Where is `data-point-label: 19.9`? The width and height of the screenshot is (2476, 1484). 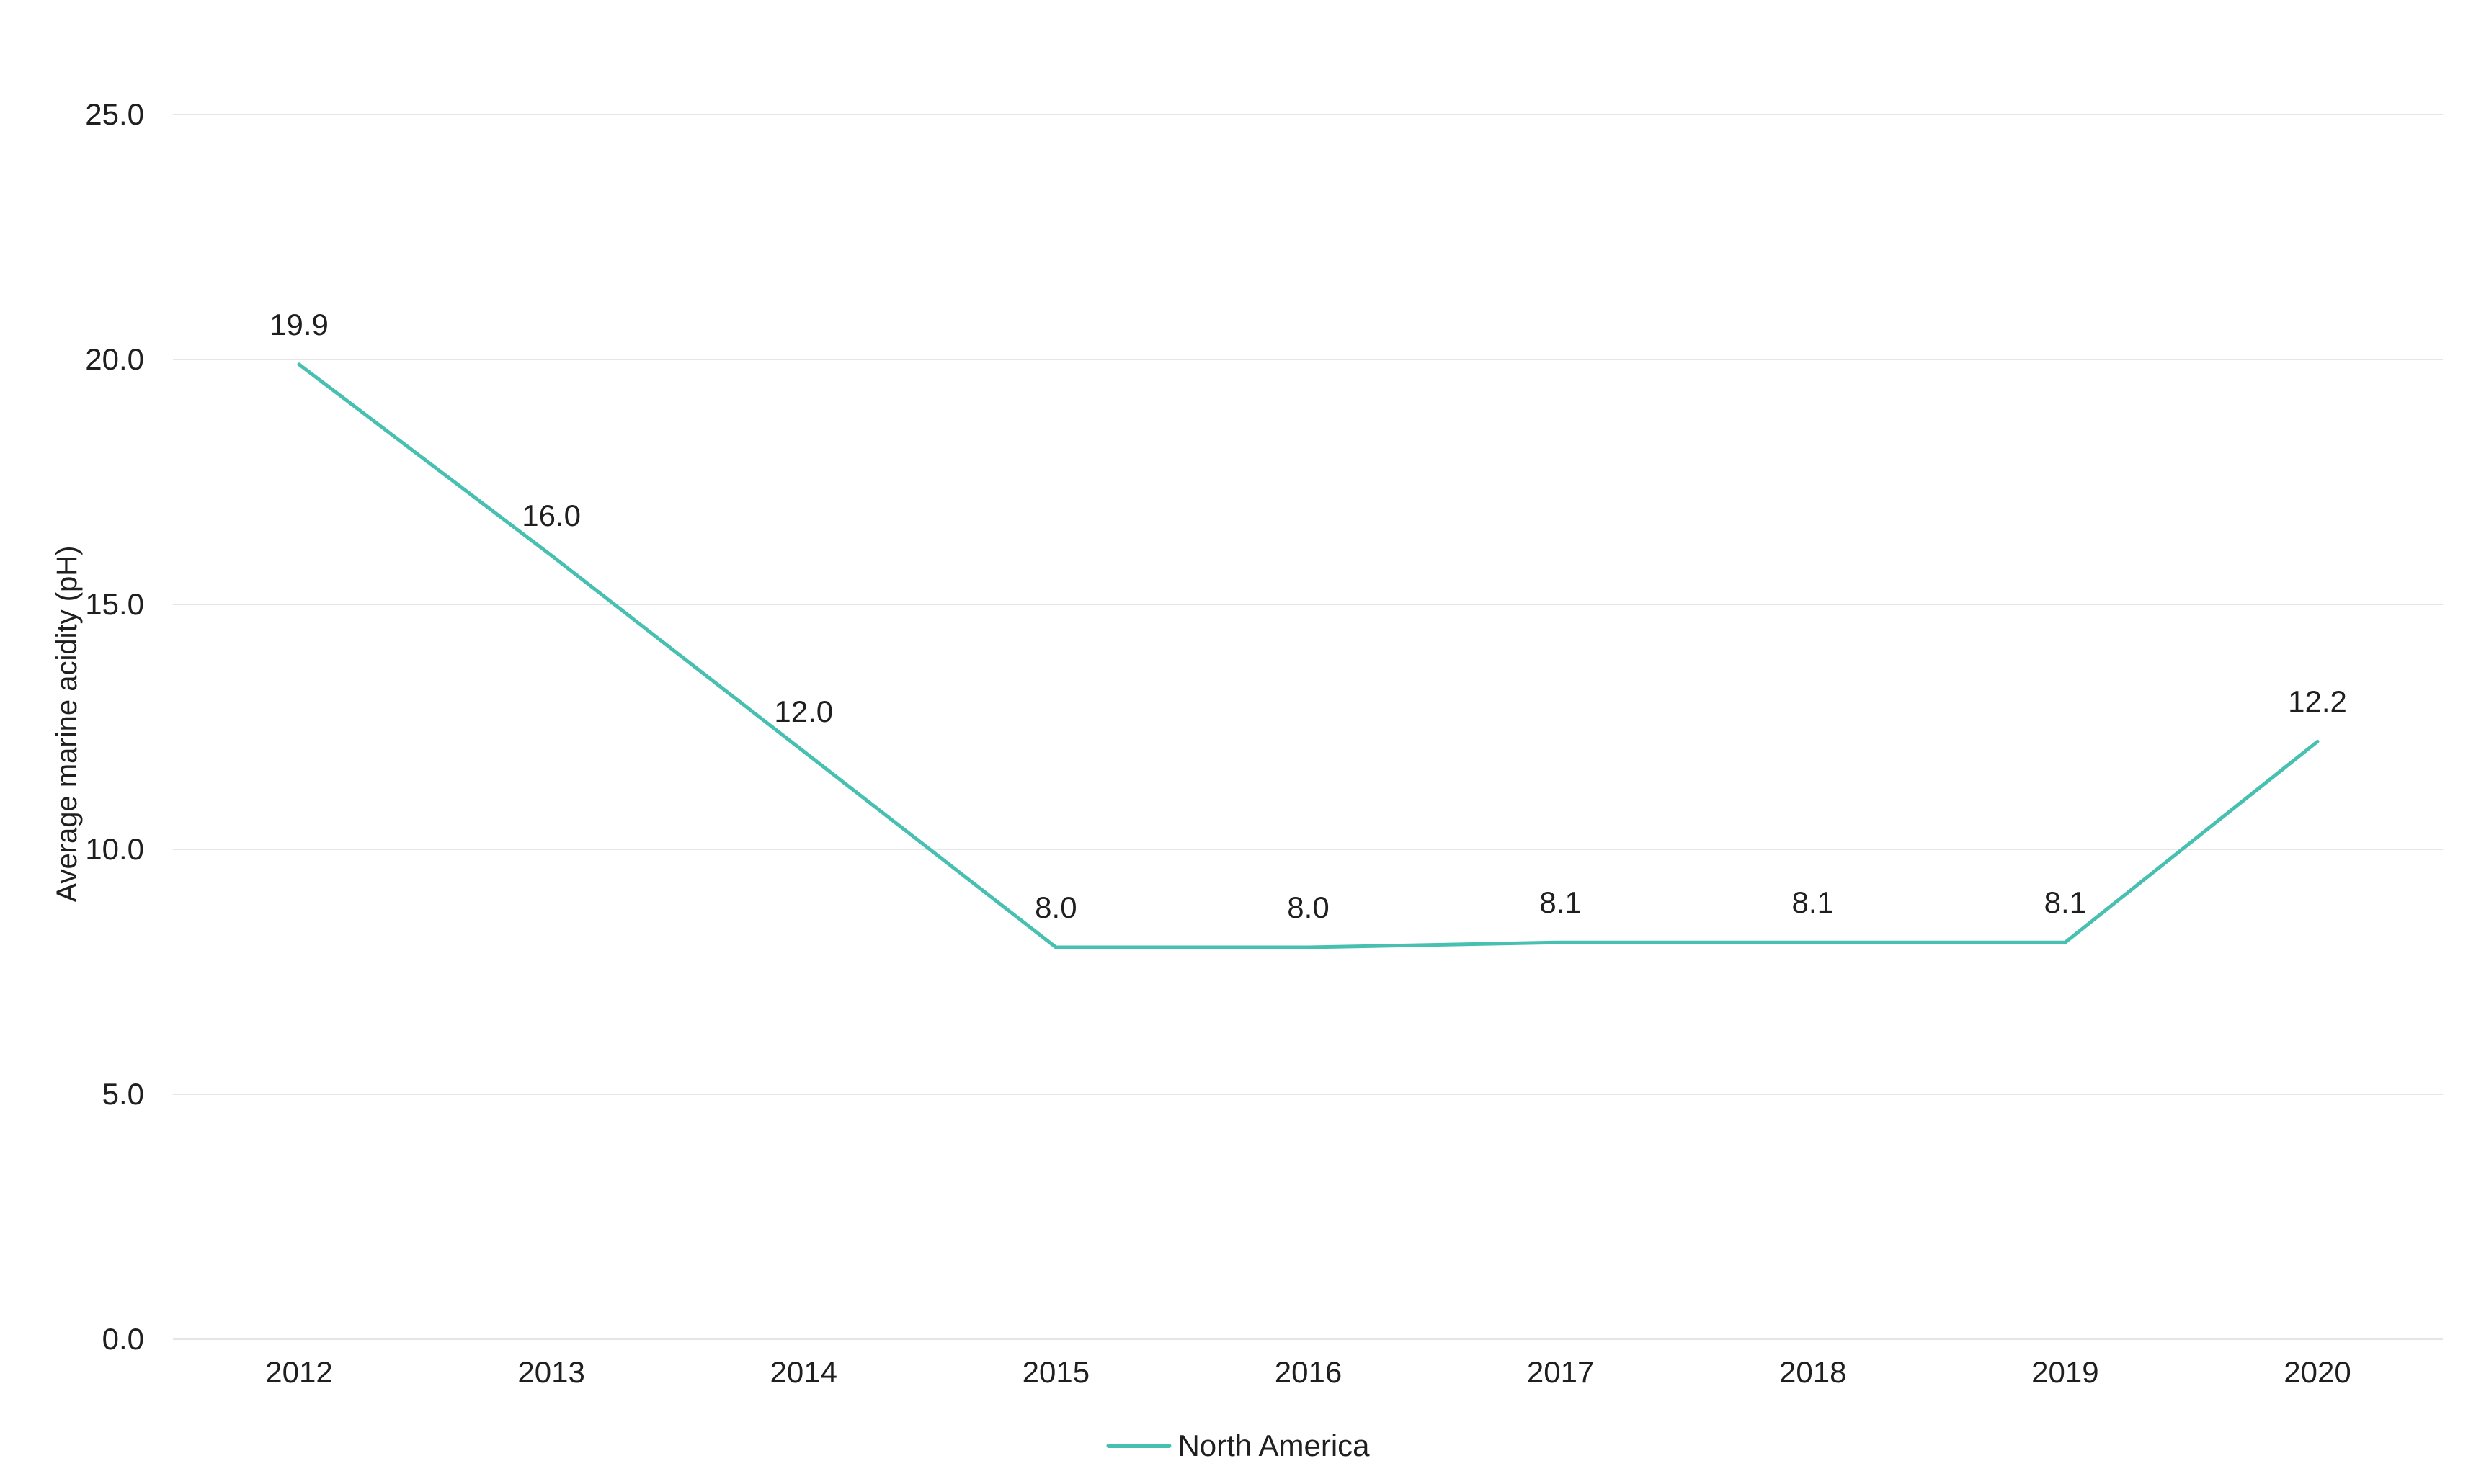 data-point-label: 19.9 is located at coordinates (299, 324).